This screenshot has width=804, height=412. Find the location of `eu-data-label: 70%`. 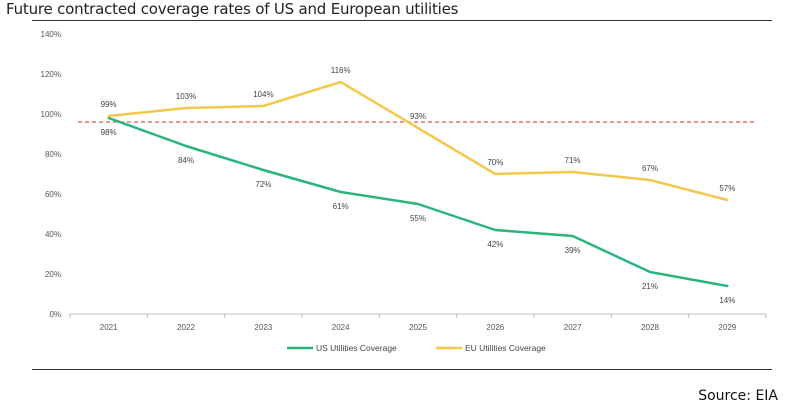

eu-data-label: 70% is located at coordinates (495, 162).